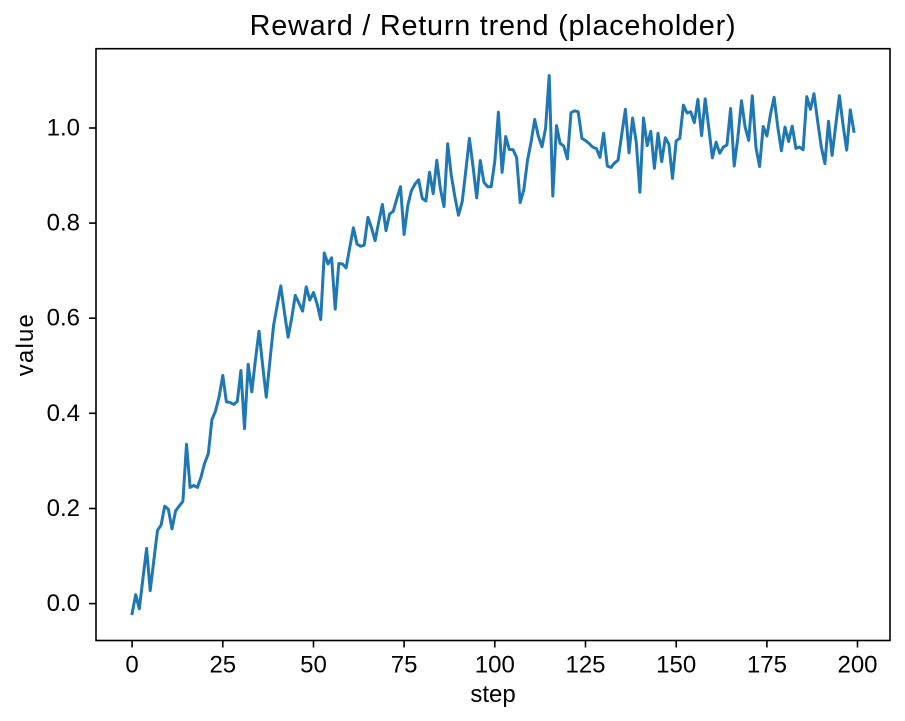  I want to click on svg-text: 25, so click(222, 665).